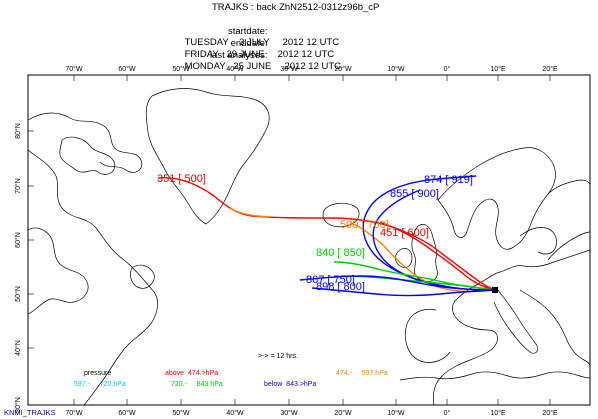 The width and height of the screenshot is (598, 419). I want to click on lat-tick-label: 50°N, so click(18, 294).